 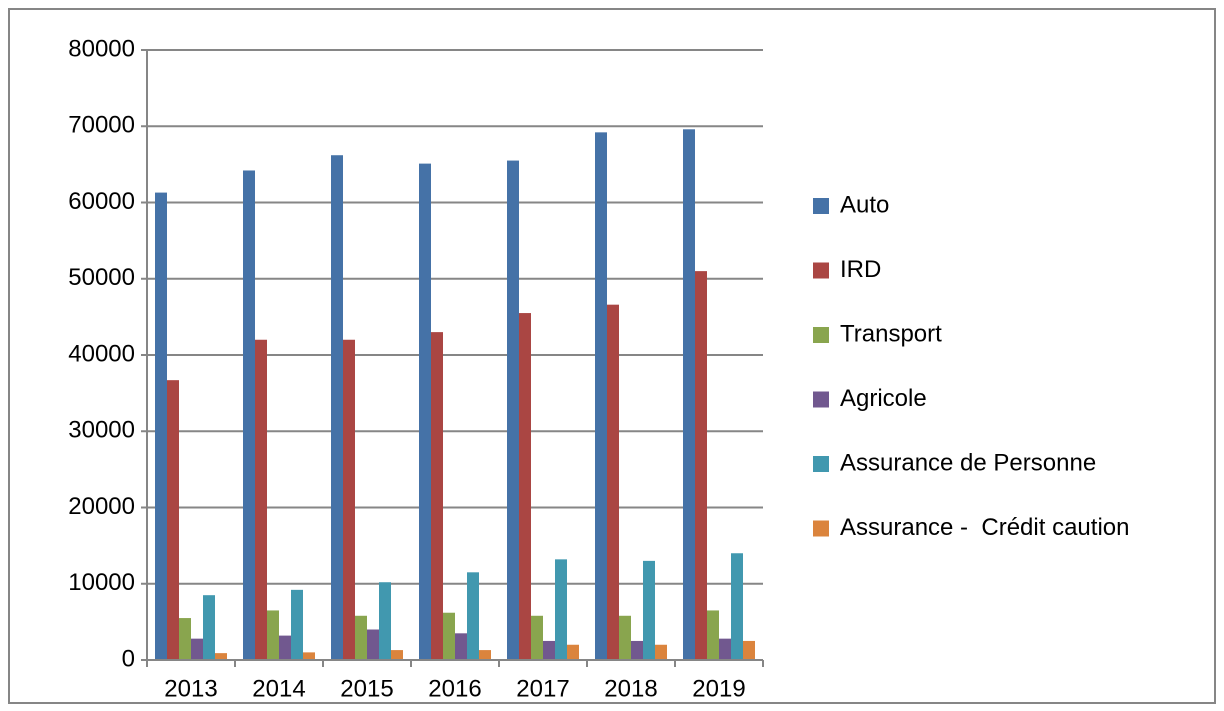 What do you see at coordinates (101, 353) in the screenshot?
I see `y-tick-label: 40000` at bounding box center [101, 353].